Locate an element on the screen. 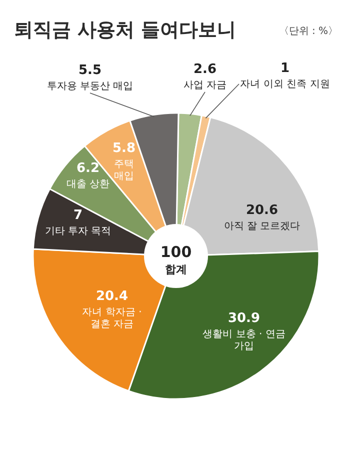 Image resolution: width=350 pixels, height=456 pixels. slice-label: 투자용 부동산 매입 is located at coordinates (90, 86).